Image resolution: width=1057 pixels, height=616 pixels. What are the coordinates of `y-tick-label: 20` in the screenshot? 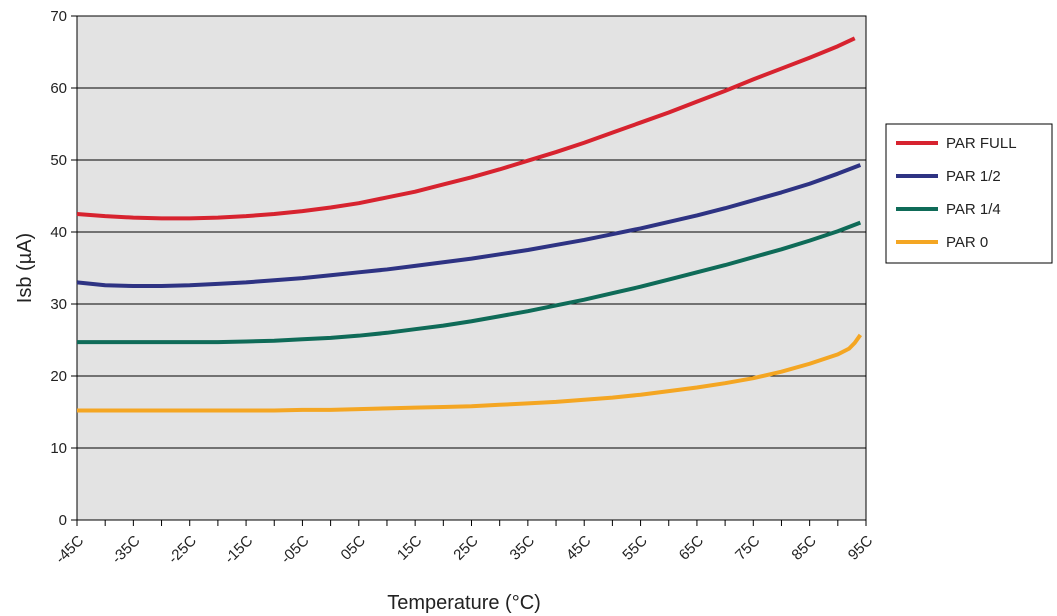 It's located at (58, 376).